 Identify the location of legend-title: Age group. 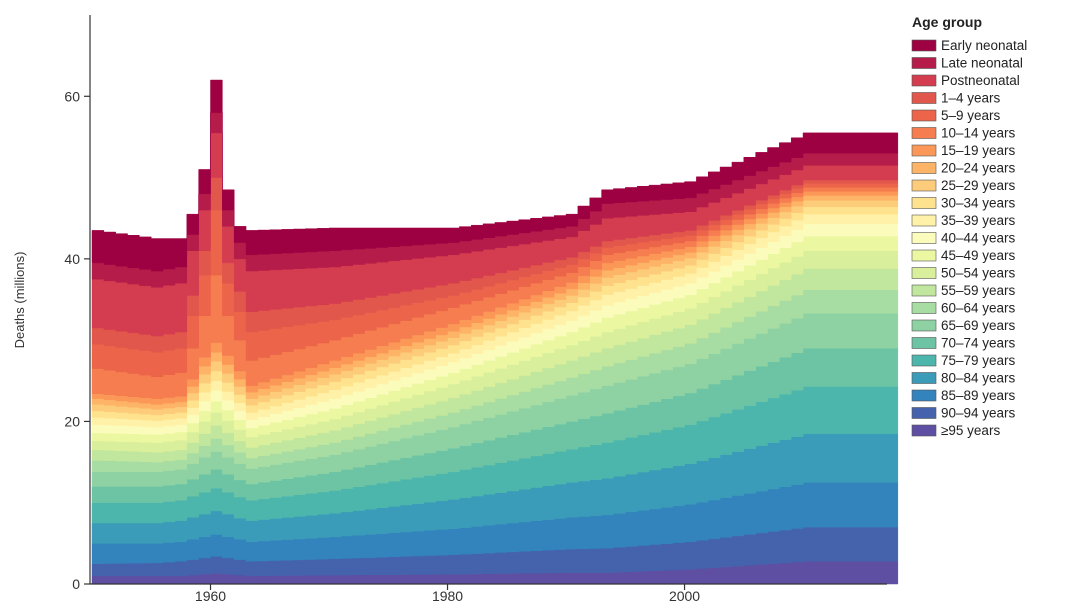
(947, 22).